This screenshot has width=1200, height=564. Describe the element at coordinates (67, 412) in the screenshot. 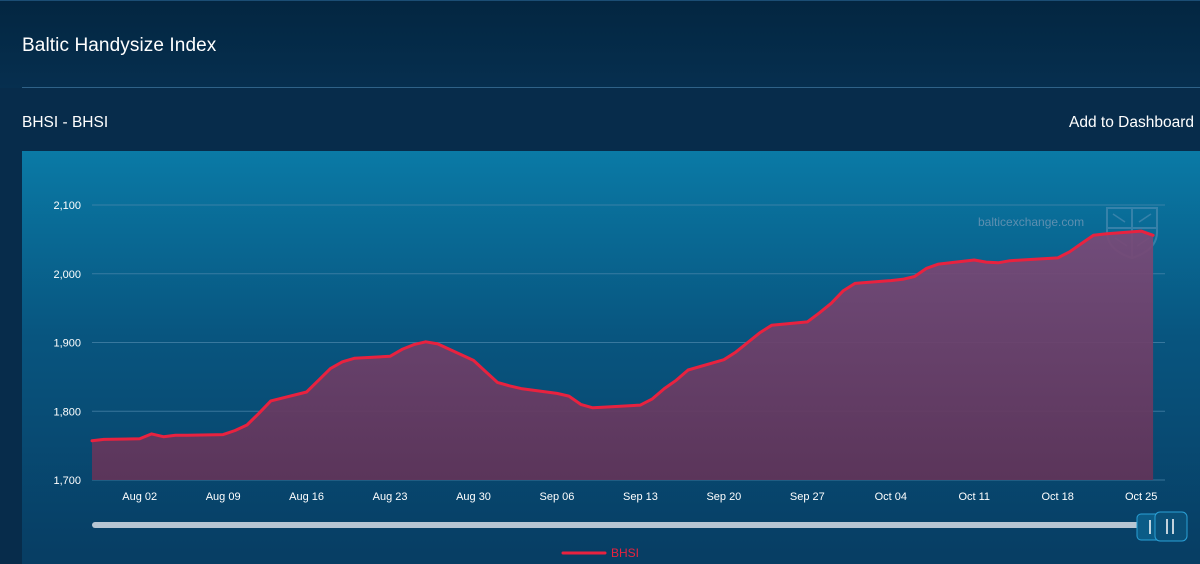

I see `y-tick-label: 1,800` at that location.